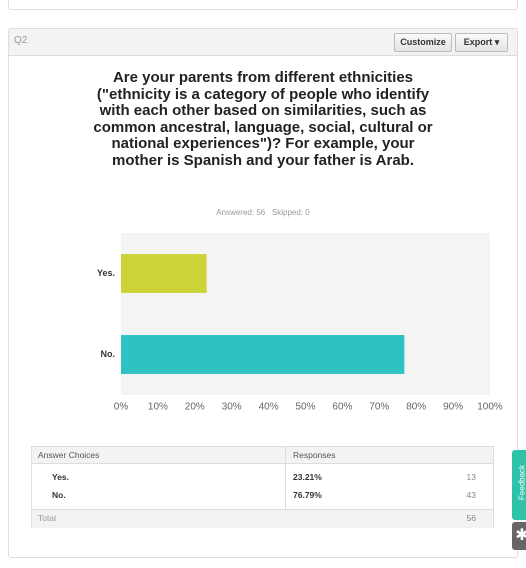 This screenshot has width=526, height=568. Describe the element at coordinates (262, 518) in the screenshot. I see `total-row` at that location.